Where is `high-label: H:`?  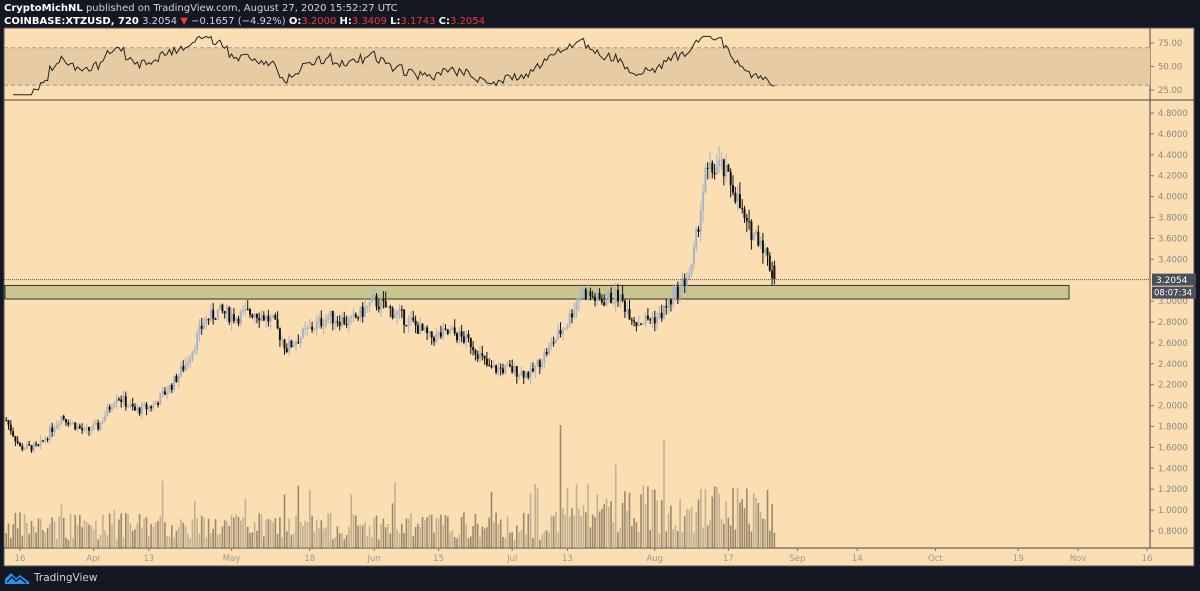
high-label: H: is located at coordinates (345, 21).